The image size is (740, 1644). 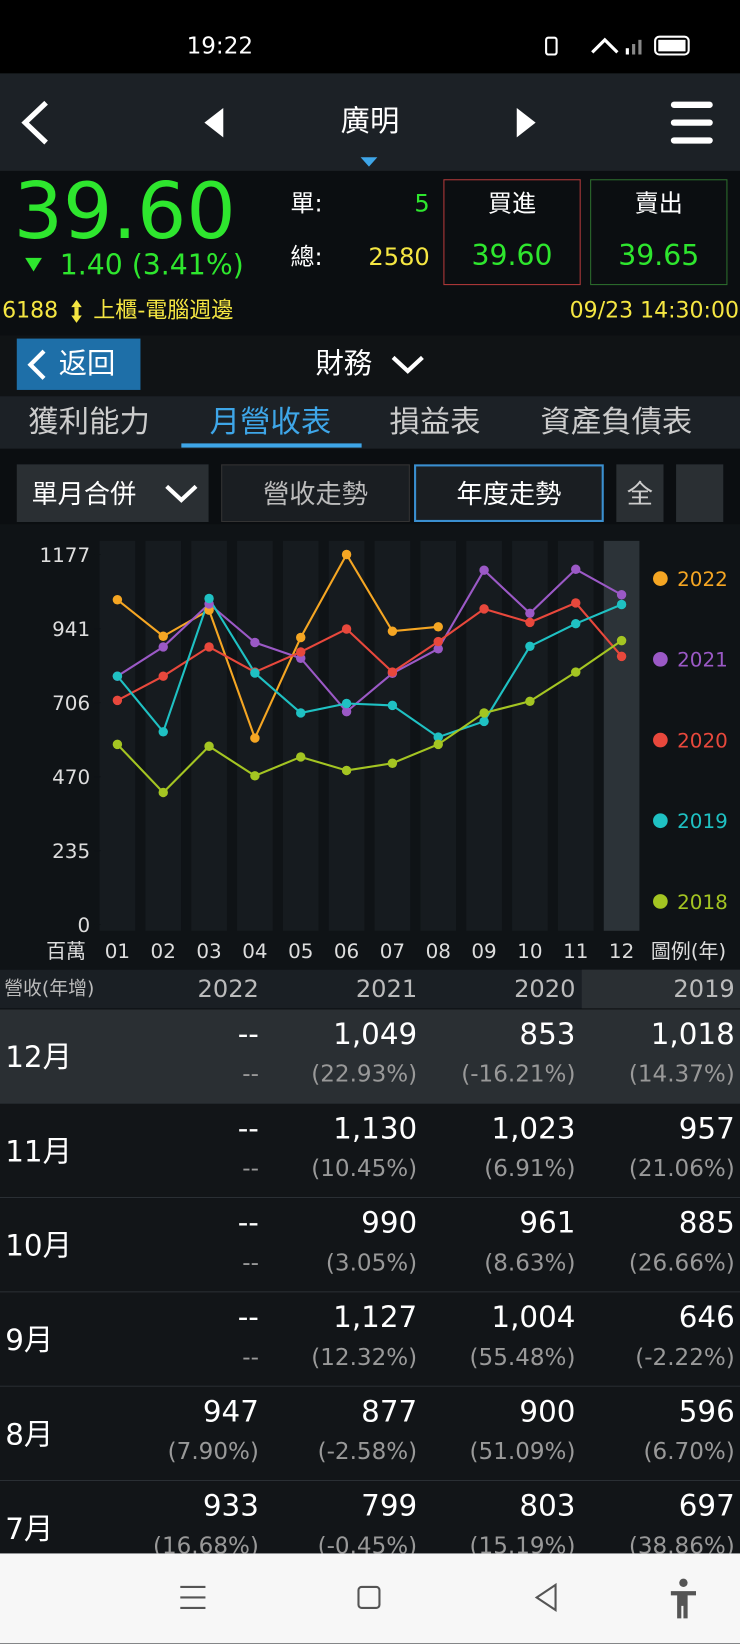 What do you see at coordinates (230, 1506) in the screenshot?
I see `revenue-value: 933` at bounding box center [230, 1506].